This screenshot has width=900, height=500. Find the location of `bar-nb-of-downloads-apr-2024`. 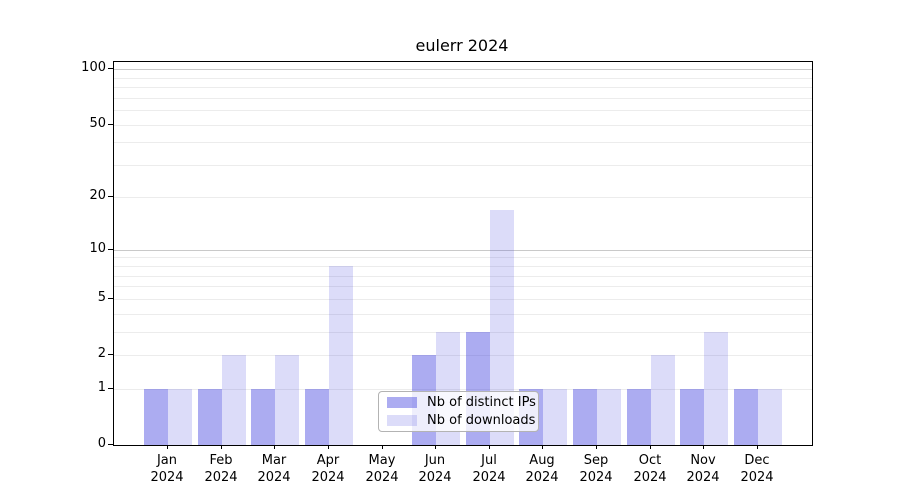

bar-nb-of-downloads-apr-2024 is located at coordinates (341, 355).